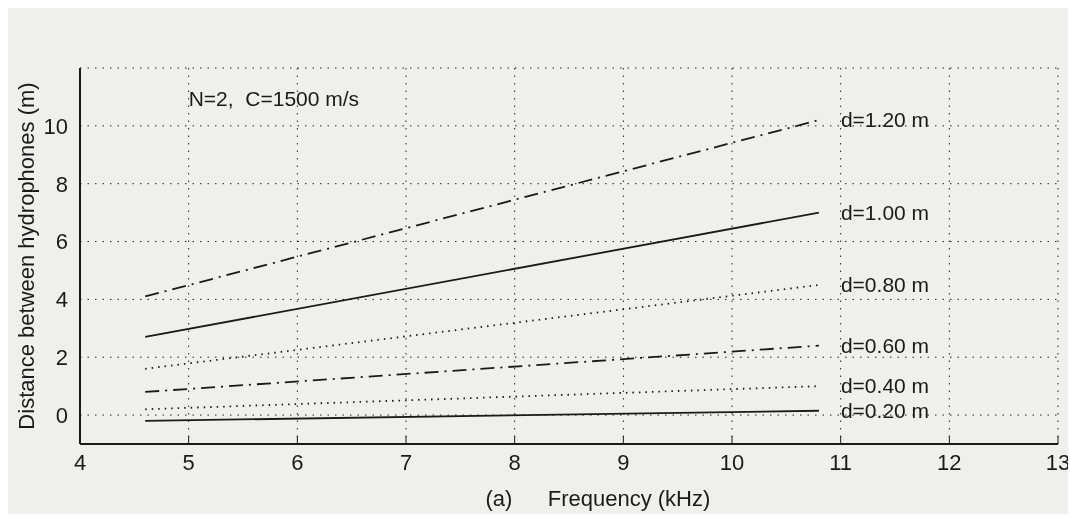 This screenshot has width=1070, height=522. What do you see at coordinates (274, 98) in the screenshot?
I see `annotation: N=2, C=1500 m/s` at bounding box center [274, 98].